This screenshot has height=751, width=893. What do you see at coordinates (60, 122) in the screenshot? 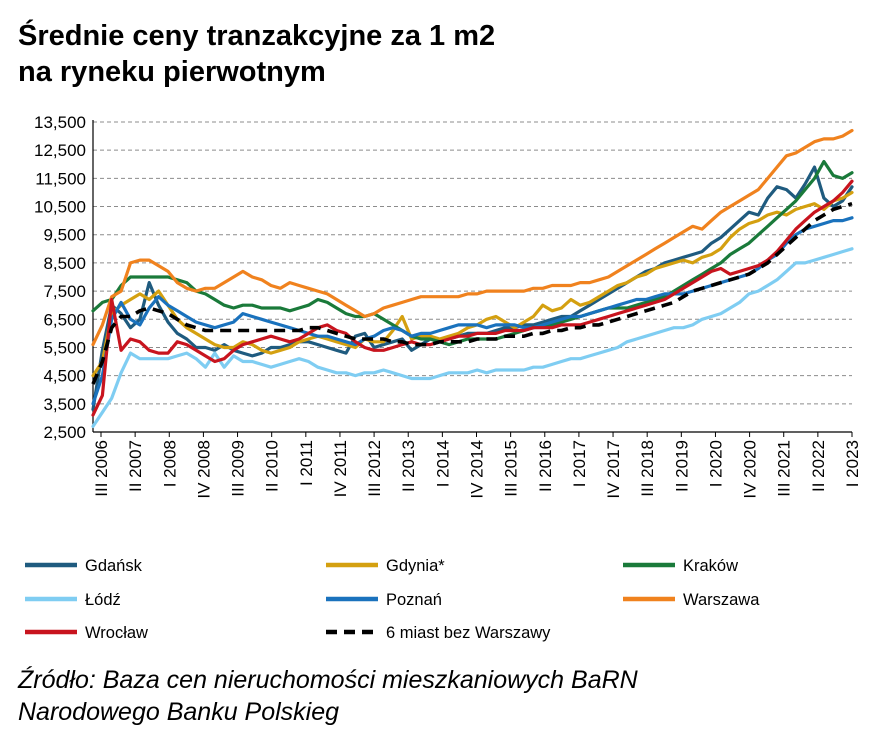
I see `y-tick-label: 13,500` at bounding box center [60, 122].